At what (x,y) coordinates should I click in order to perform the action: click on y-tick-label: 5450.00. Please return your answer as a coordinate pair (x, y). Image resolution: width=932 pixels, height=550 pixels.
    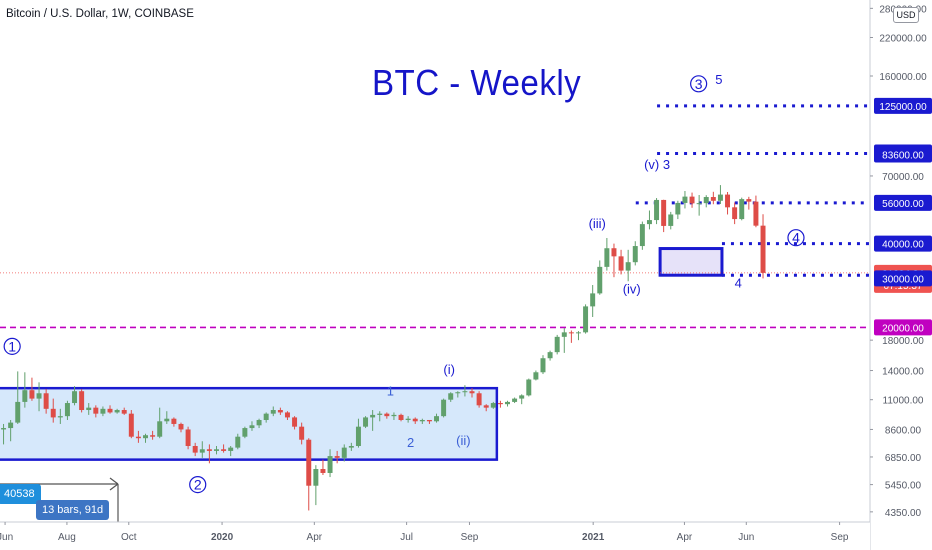
    Looking at the image, I should click on (903, 486).